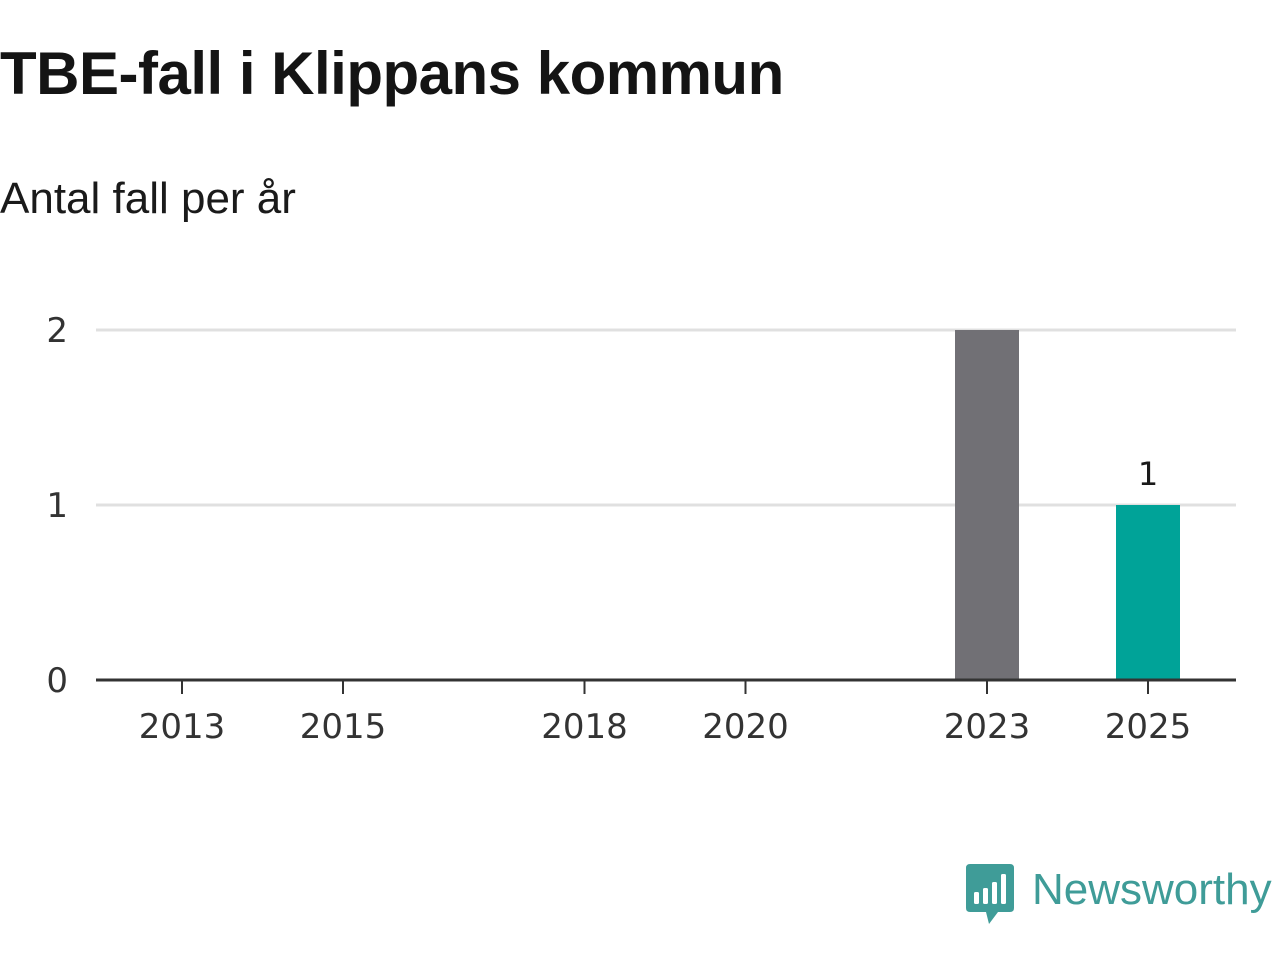 The width and height of the screenshot is (1280, 960). Describe the element at coordinates (1152, 889) in the screenshot. I see `brand-name: Newsworthy` at that location.